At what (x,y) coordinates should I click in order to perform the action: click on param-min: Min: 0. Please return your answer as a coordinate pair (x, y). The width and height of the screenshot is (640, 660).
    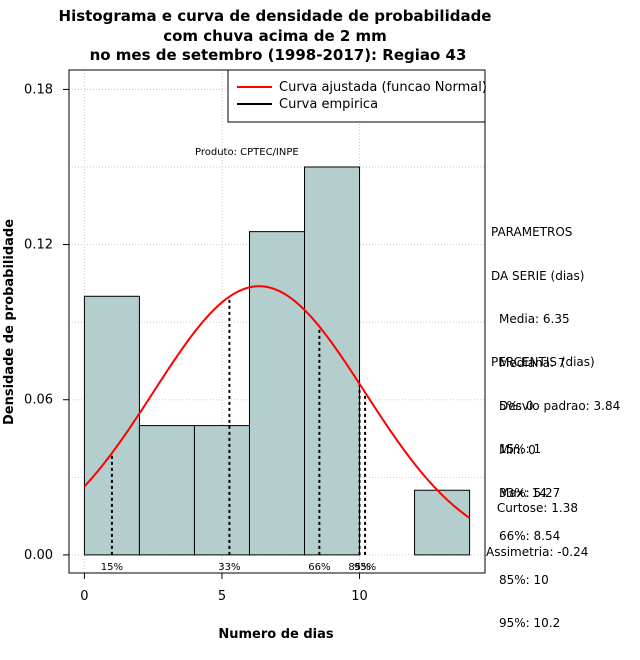
    Looking at the image, I should click on (517, 449).